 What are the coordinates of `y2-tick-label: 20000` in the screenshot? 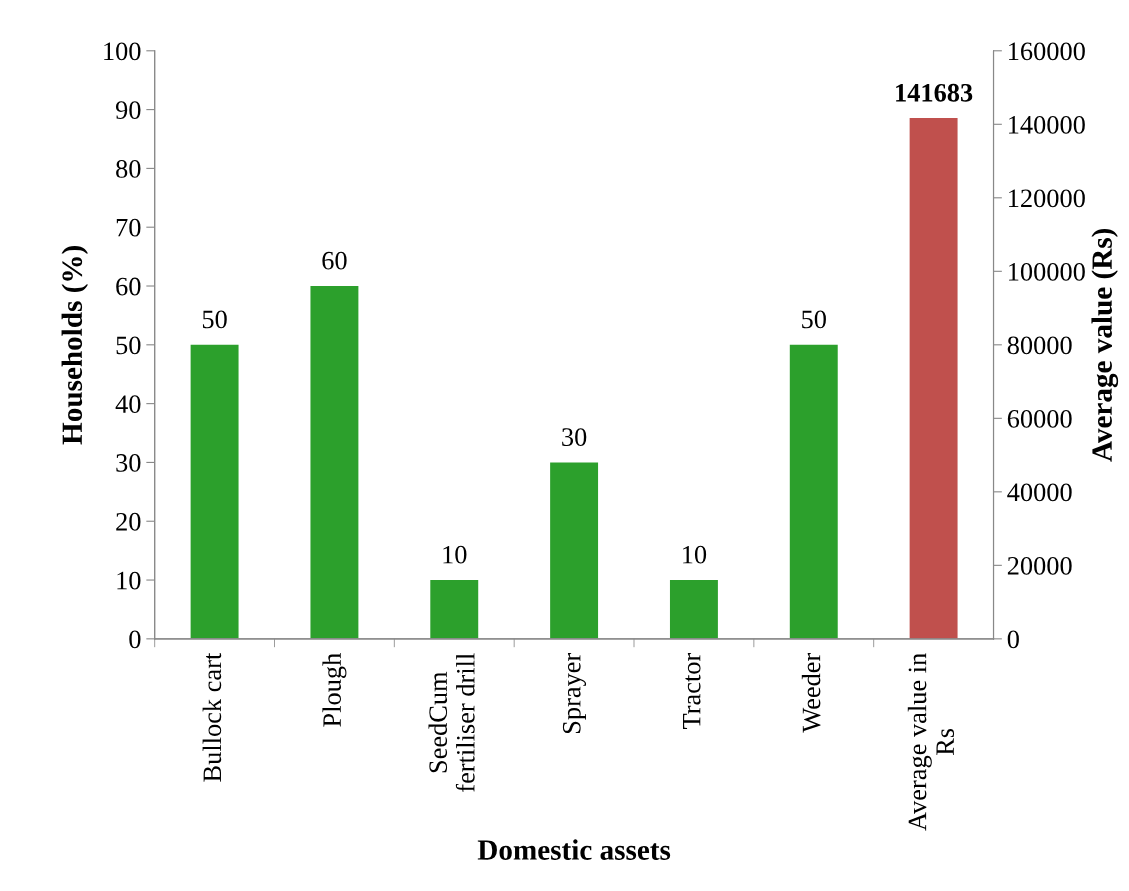 It's located at (1039, 565).